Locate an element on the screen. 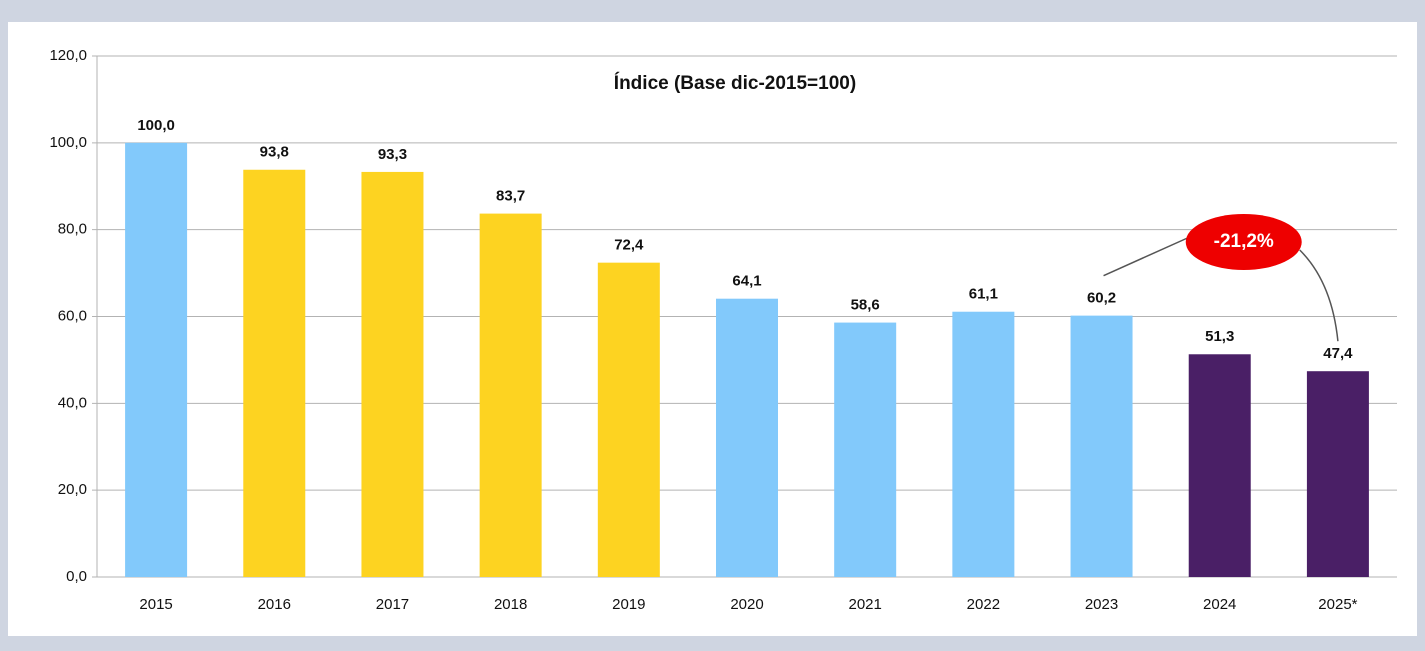  annotation: -21,2% is located at coordinates (1244, 241).